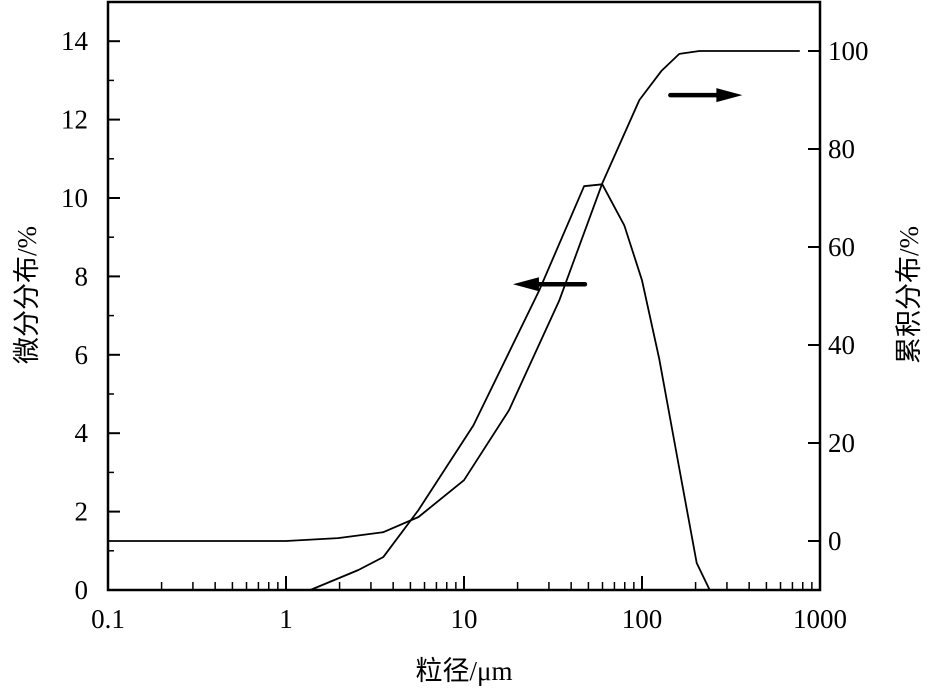  What do you see at coordinates (835, 541) in the screenshot?
I see `y2-tick-label: 0` at bounding box center [835, 541].